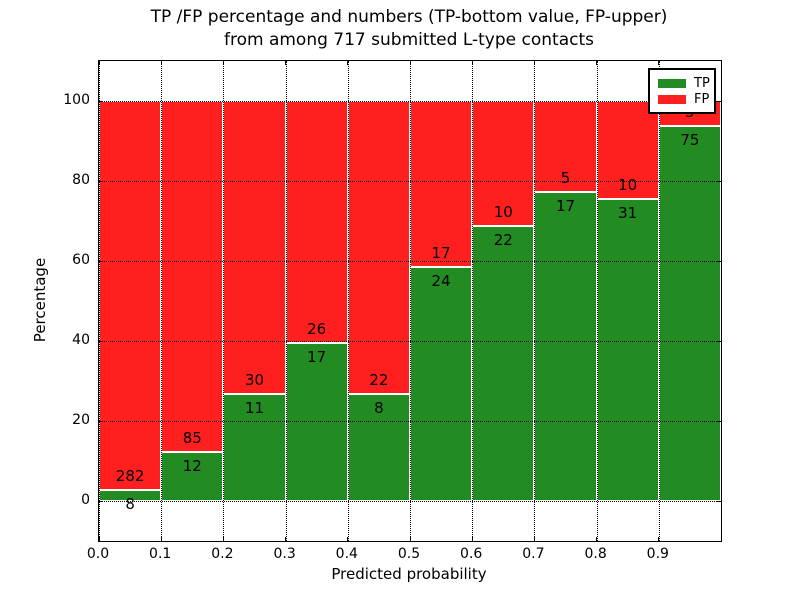 This screenshot has width=800, height=600. Describe the element at coordinates (657, 554) in the screenshot. I see `x-tick-label: 0.9` at that location.